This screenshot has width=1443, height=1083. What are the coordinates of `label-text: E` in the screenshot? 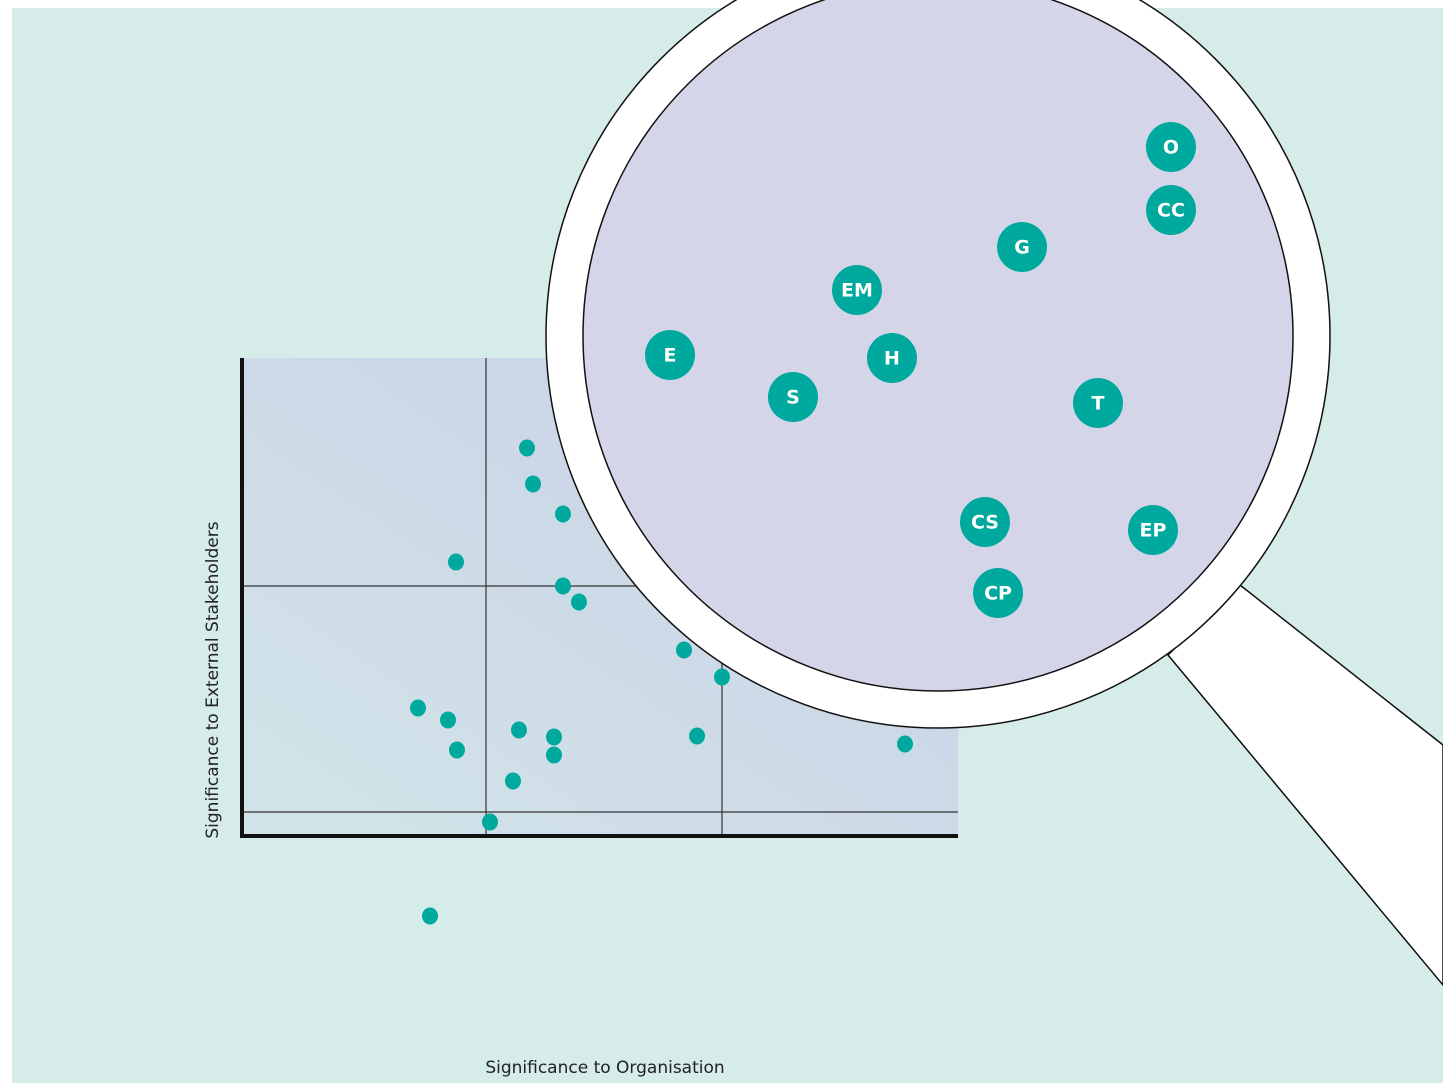 It's located at (670, 356).